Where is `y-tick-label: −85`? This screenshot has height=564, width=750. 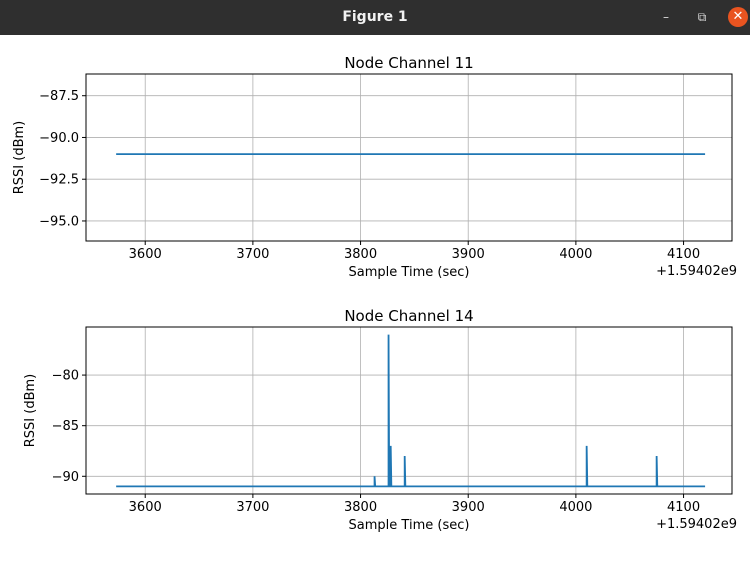
y-tick-label: −85 is located at coordinates (65, 426).